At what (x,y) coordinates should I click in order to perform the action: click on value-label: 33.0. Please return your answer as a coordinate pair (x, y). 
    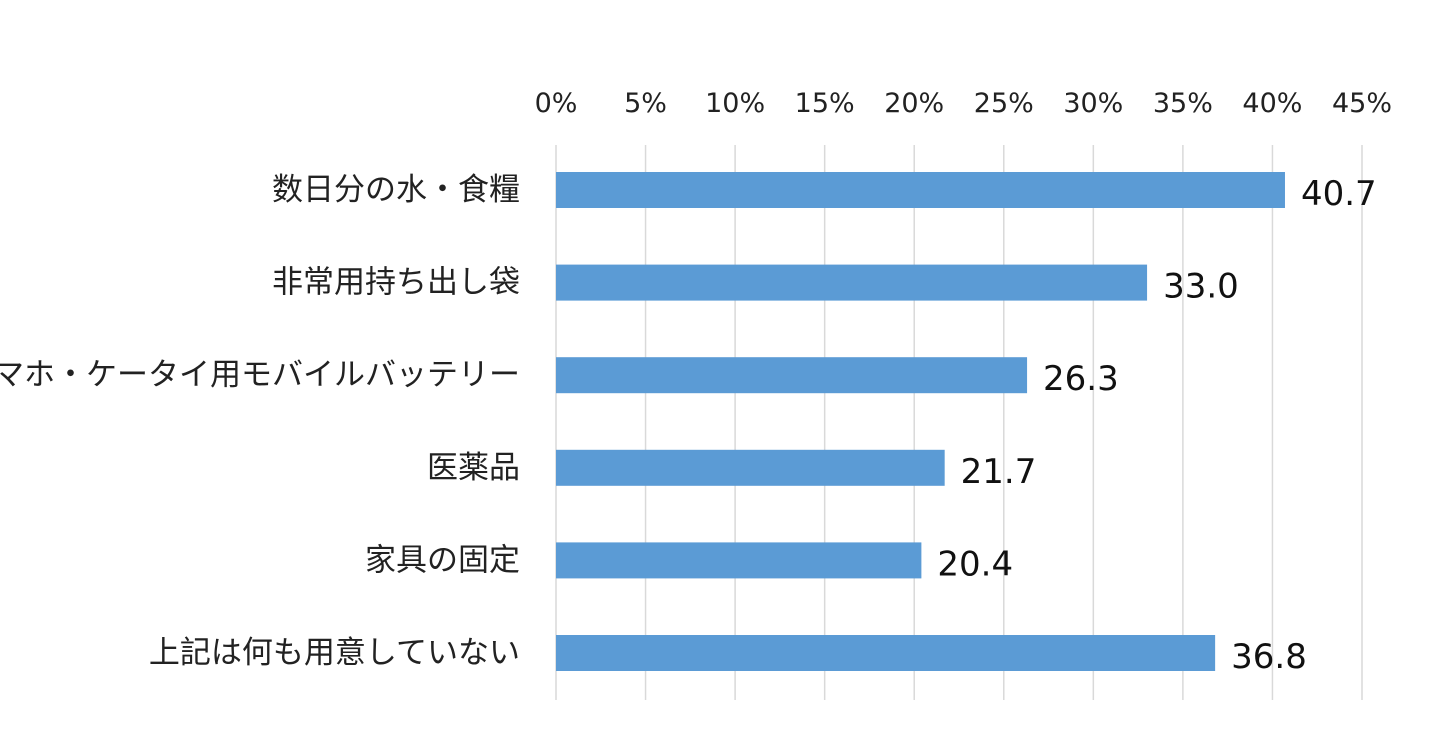
    Looking at the image, I should click on (1201, 287).